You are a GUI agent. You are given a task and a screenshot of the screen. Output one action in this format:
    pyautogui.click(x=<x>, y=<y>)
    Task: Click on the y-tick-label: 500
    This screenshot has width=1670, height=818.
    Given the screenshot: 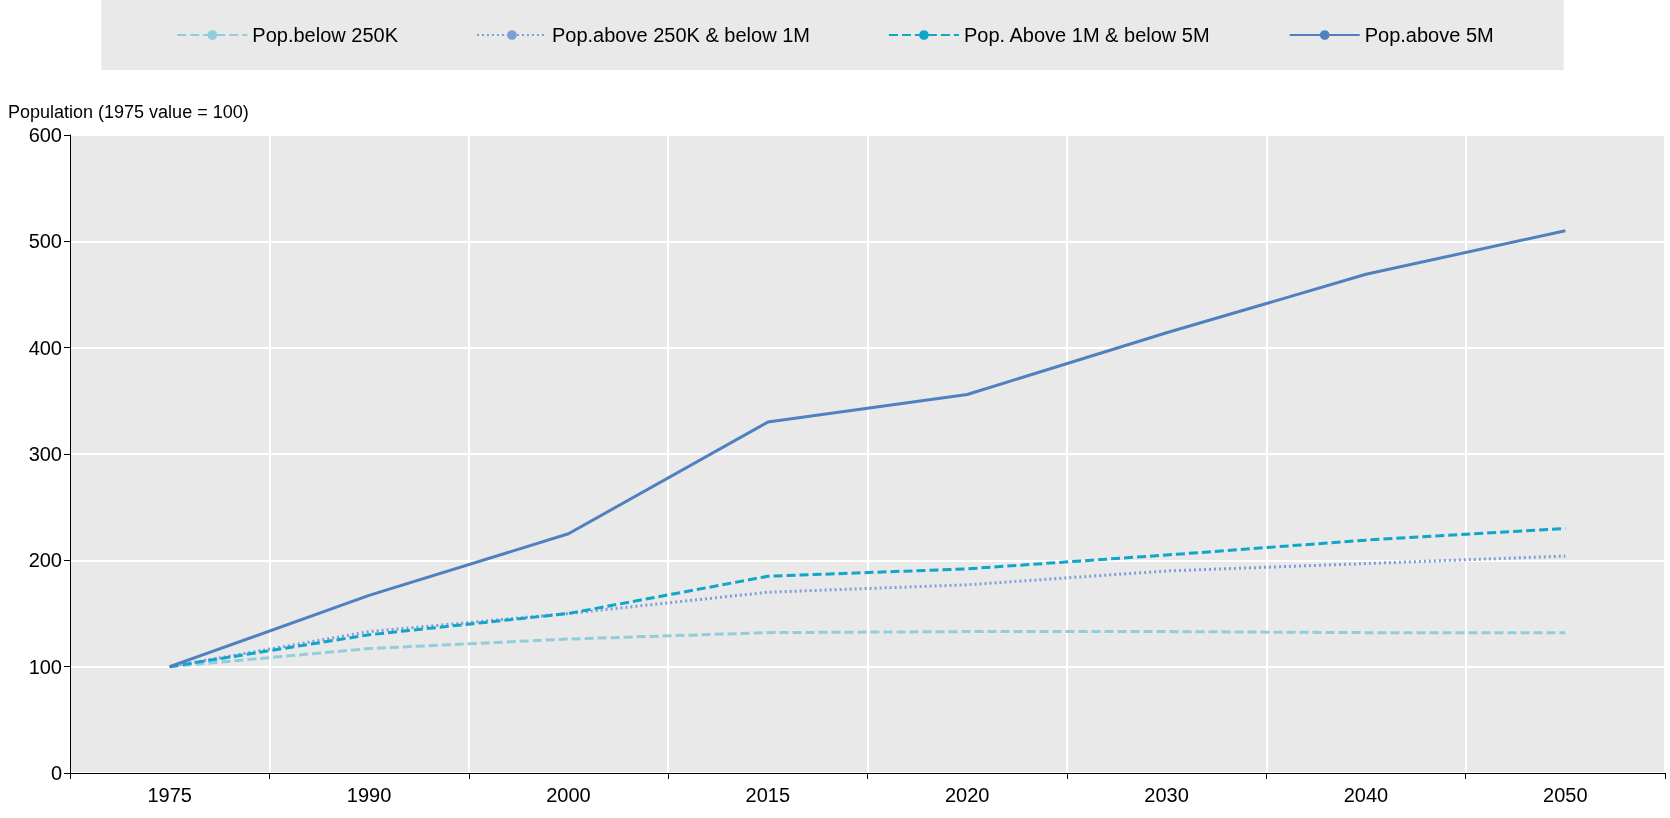 What is the action you would take?
    pyautogui.click(x=45, y=241)
    